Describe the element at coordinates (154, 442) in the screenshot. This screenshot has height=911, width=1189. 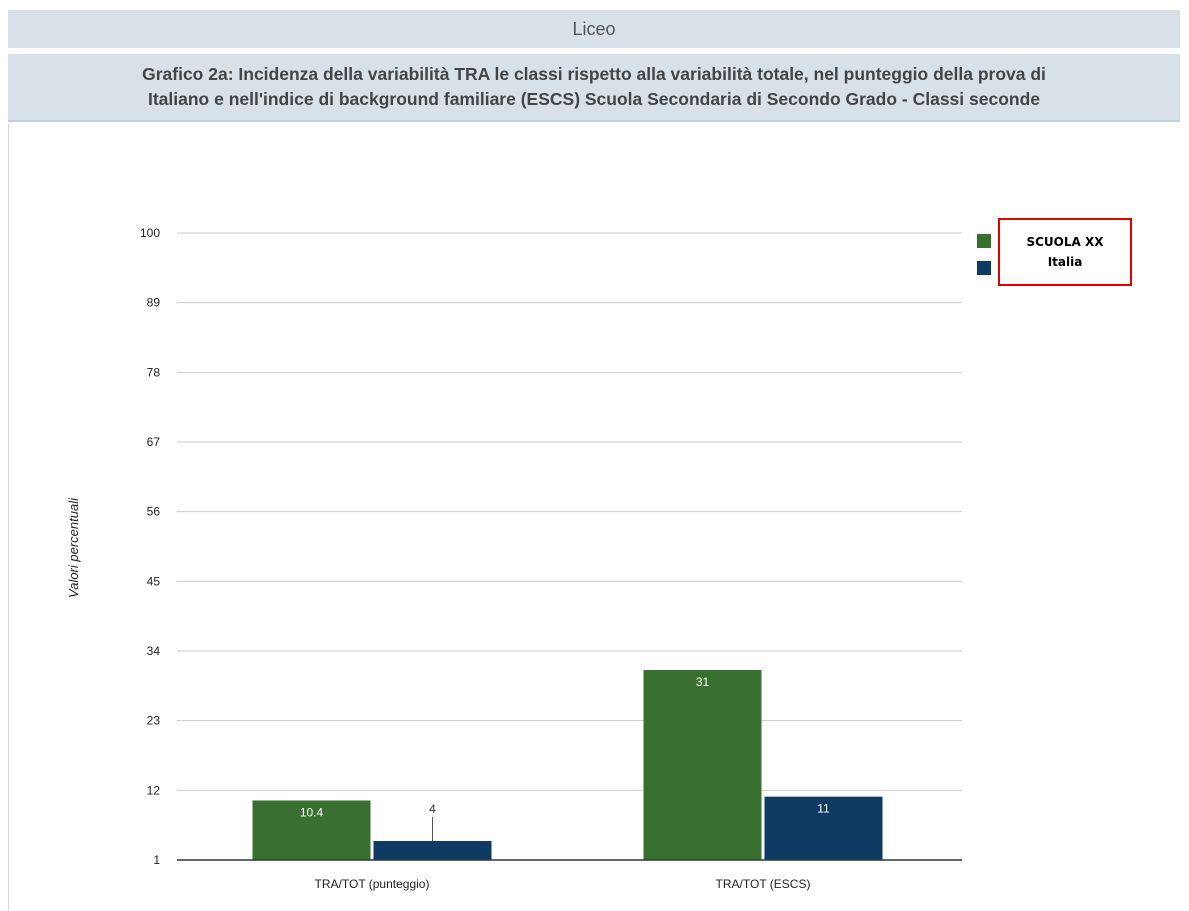
I see `y-tick-label: 67` at that location.